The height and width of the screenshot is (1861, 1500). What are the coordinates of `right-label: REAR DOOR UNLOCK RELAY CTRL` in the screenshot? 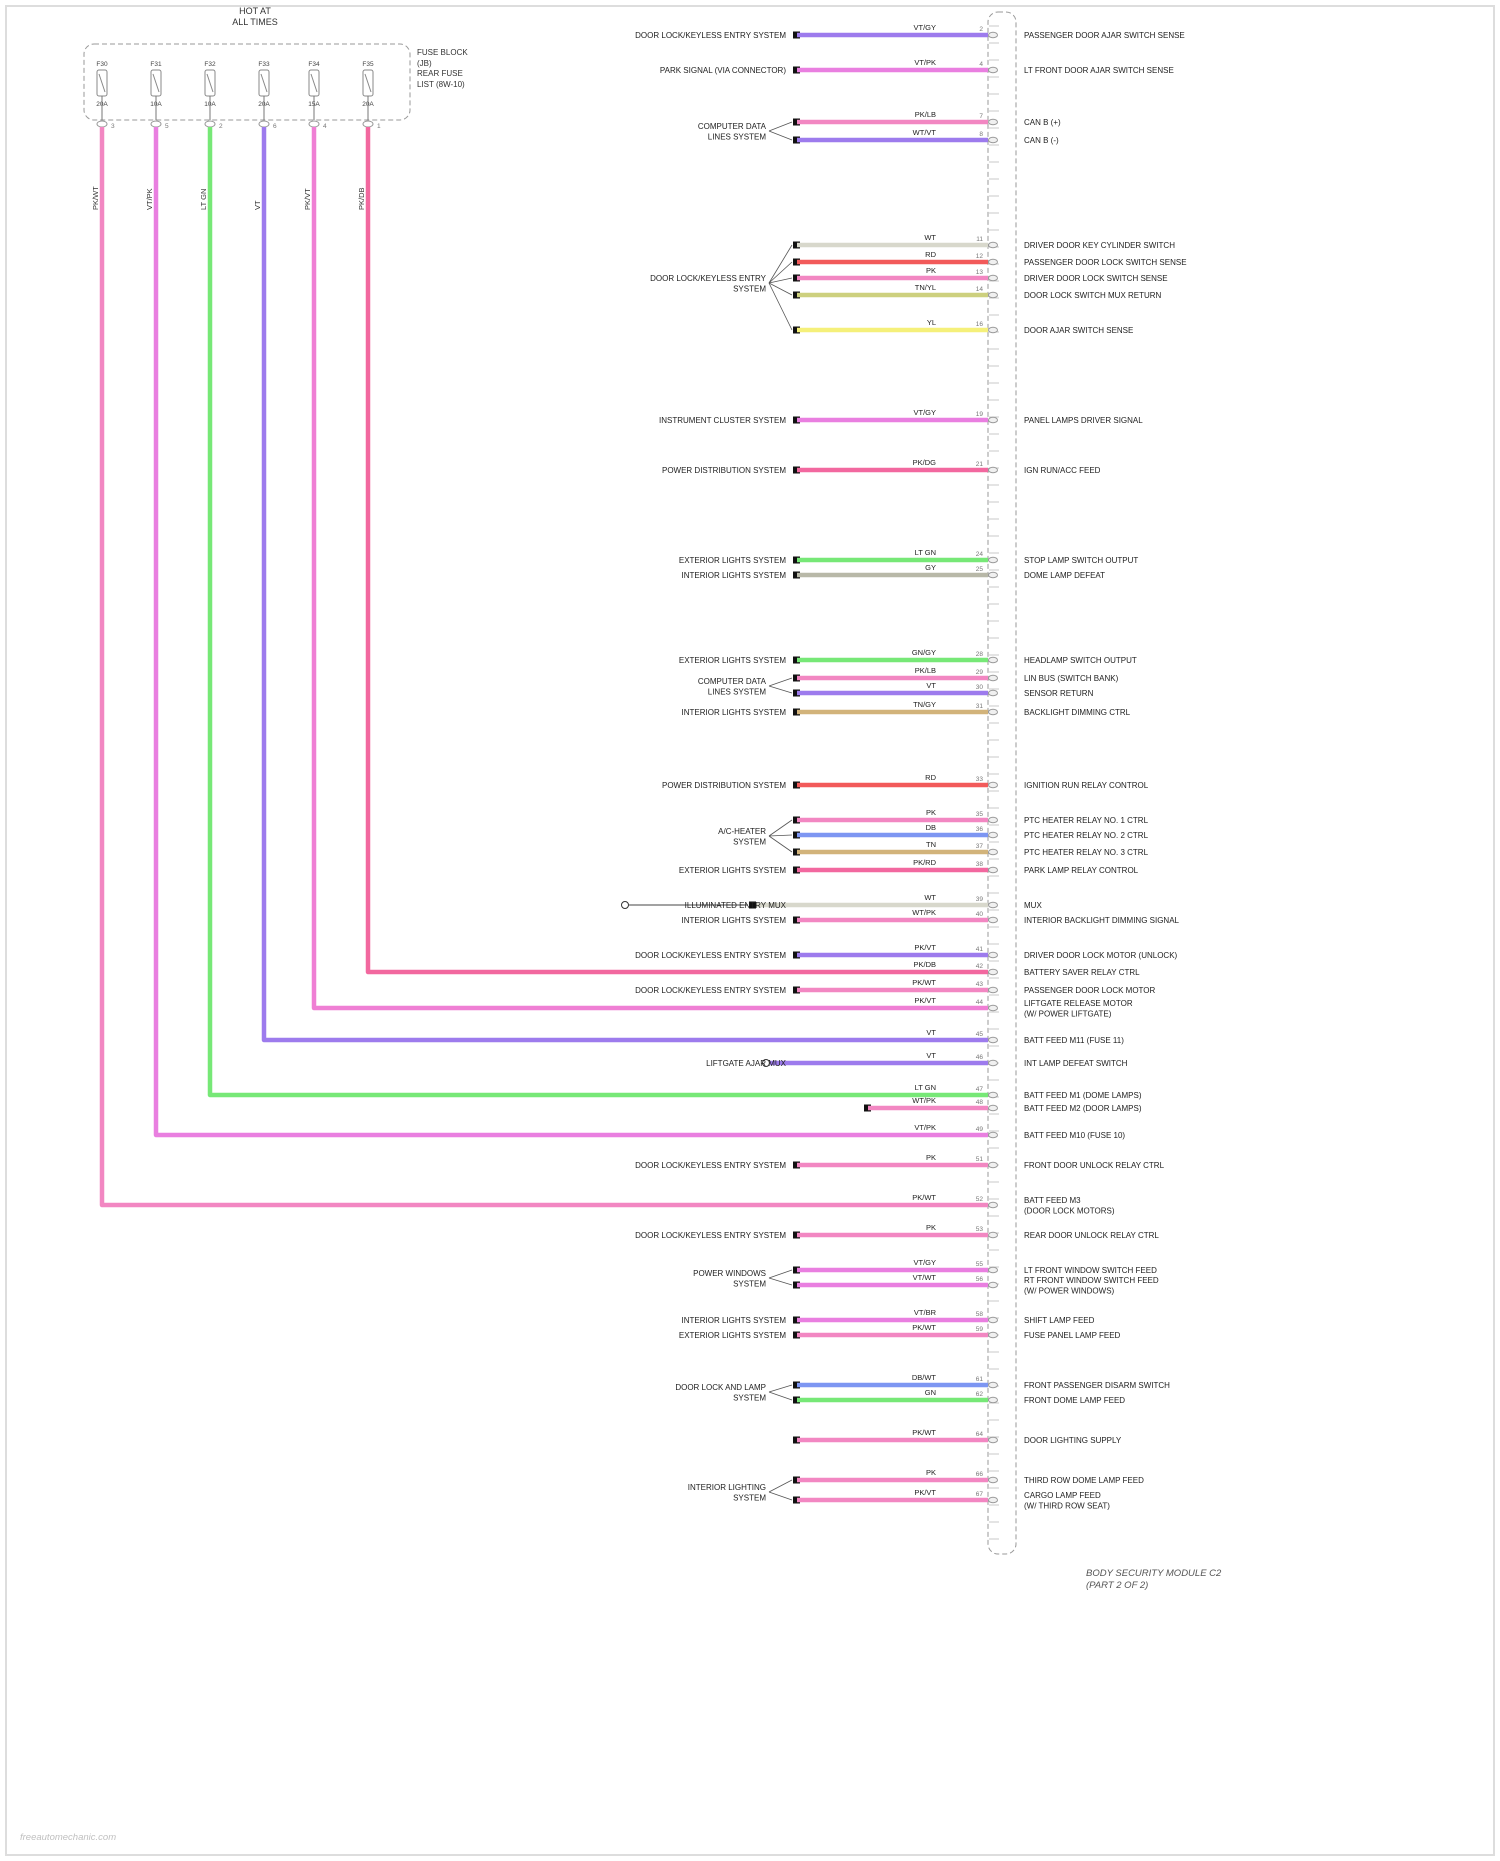 It's located at (1091, 1235).